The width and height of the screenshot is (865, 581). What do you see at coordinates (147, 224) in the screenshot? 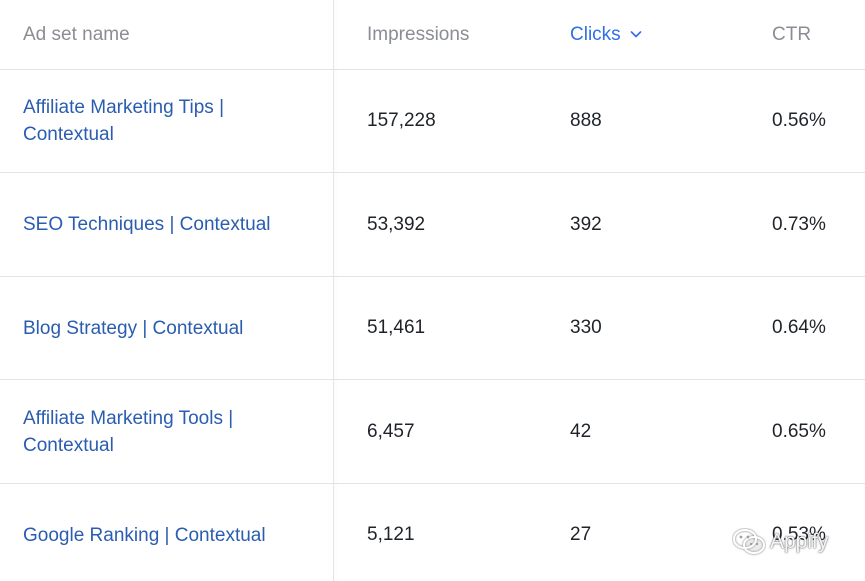
I see `ad-set-name-text: SEO Techniques | Contextual` at bounding box center [147, 224].